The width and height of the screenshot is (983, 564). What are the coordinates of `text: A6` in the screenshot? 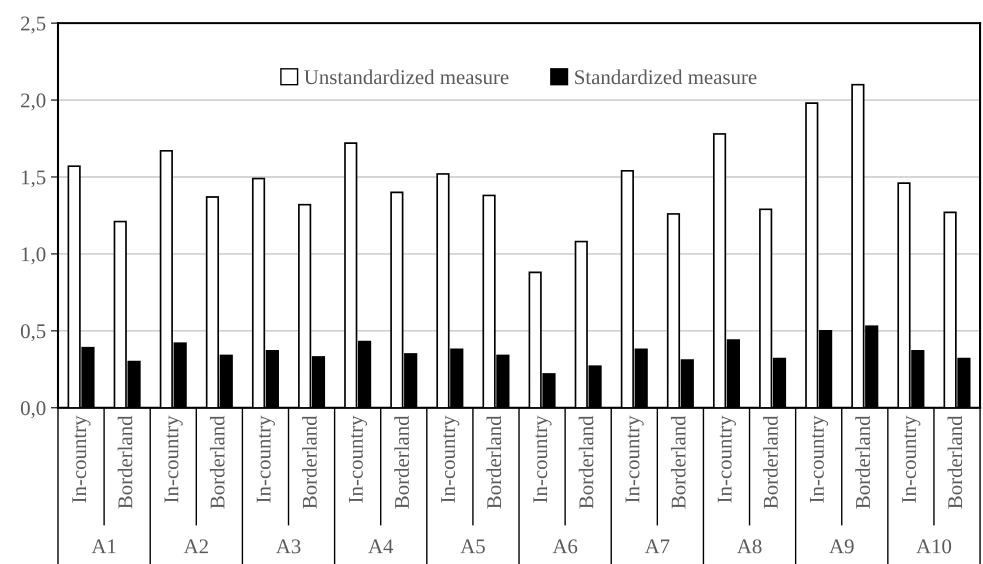 It's located at (565, 546).